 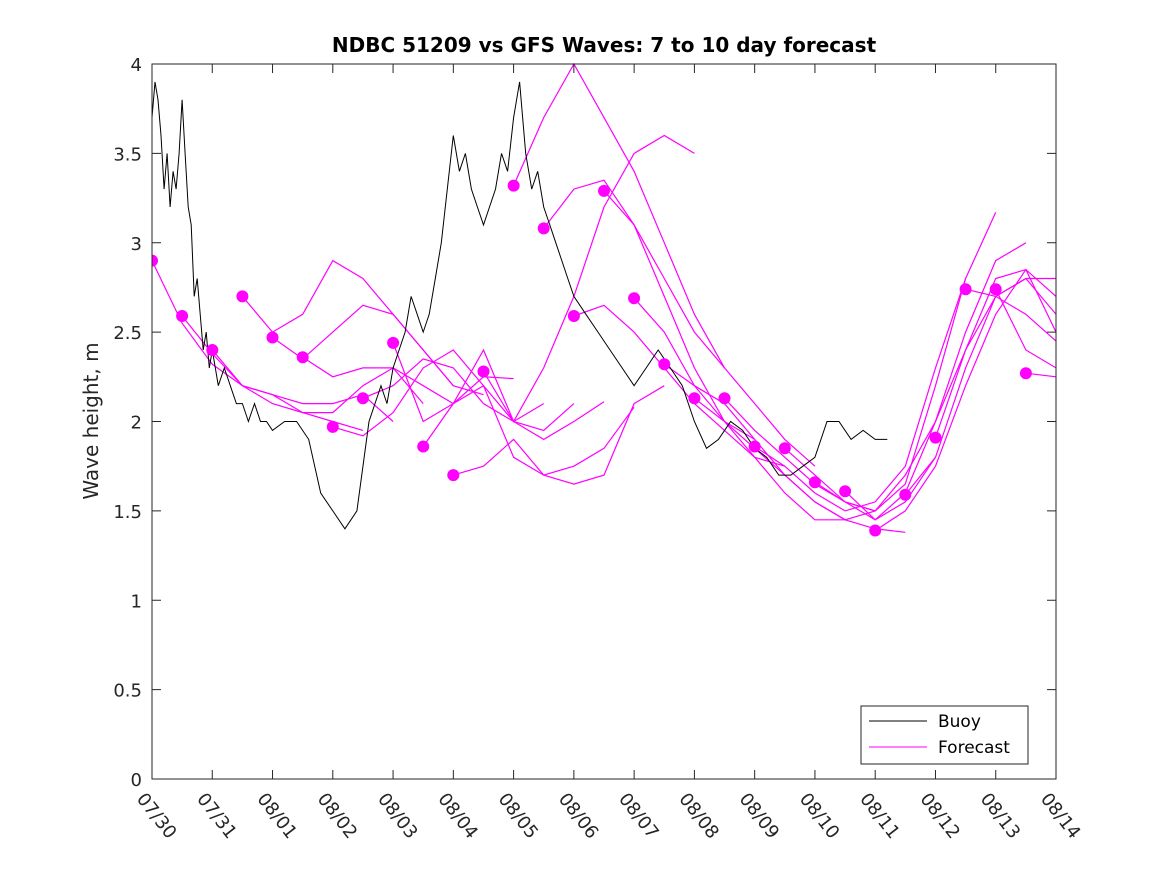 What do you see at coordinates (974, 748) in the screenshot?
I see `legend-label-forecast: Forecast` at bounding box center [974, 748].